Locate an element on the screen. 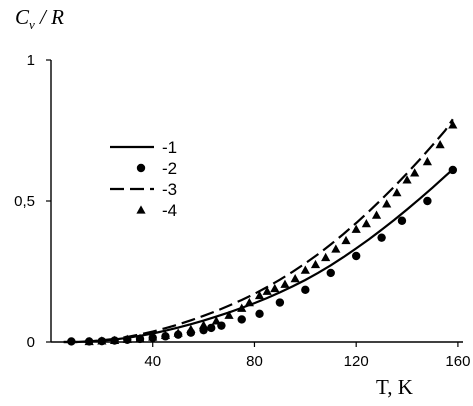  x-tick-label-160: 160 is located at coordinates (457, 361).